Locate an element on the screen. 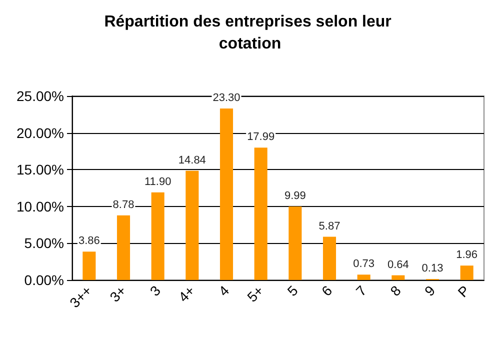 The width and height of the screenshot is (500, 342). data-label: 0.73 is located at coordinates (364, 264).